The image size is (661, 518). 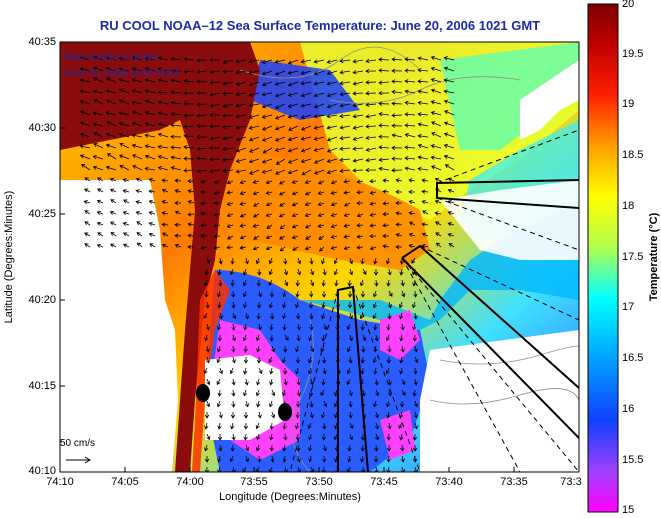 What do you see at coordinates (60, 482) in the screenshot?
I see `x-tick-label: 74:10` at bounding box center [60, 482].